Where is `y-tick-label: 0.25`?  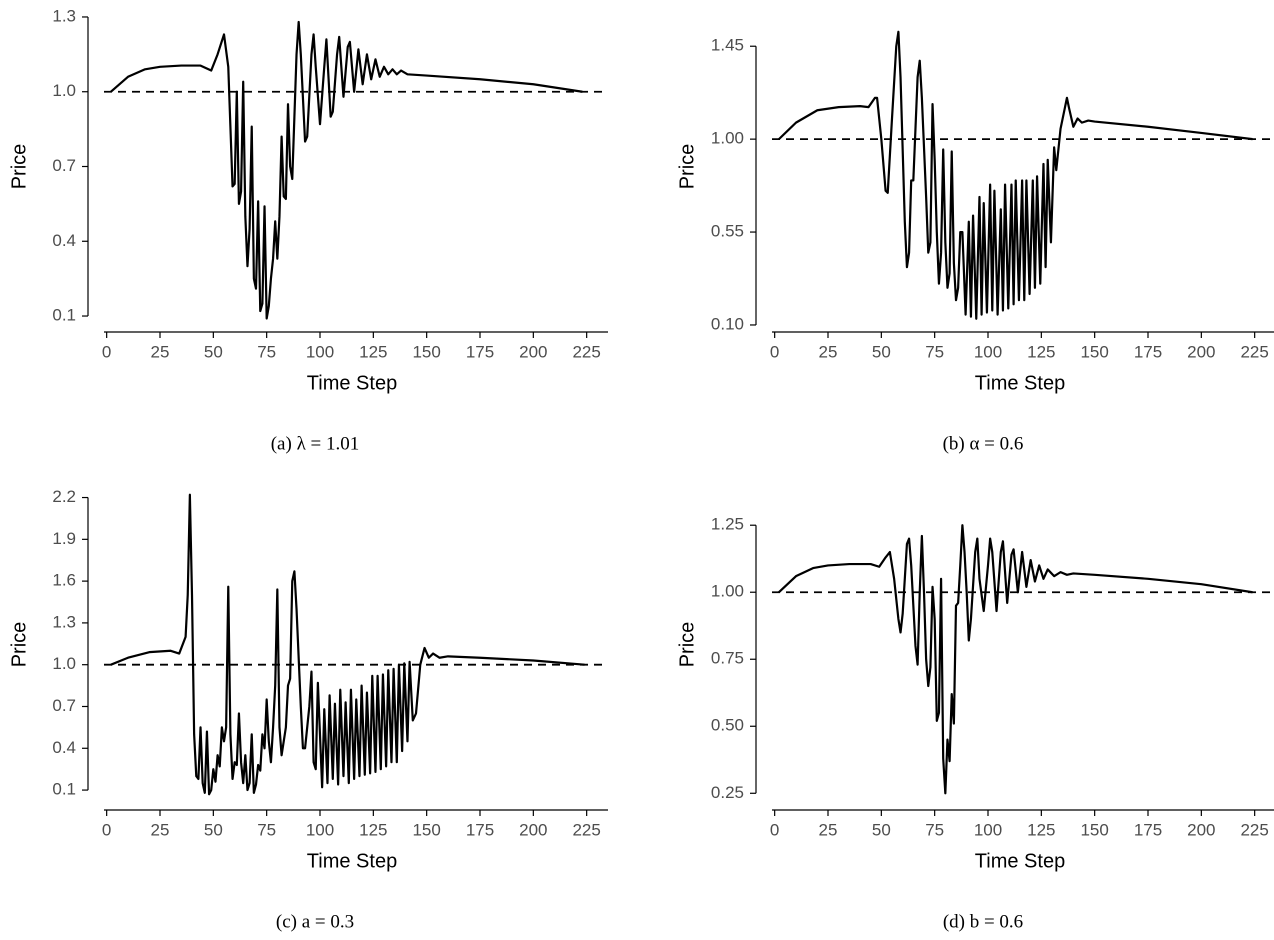
y-tick-label: 0.25 is located at coordinates (727, 792).